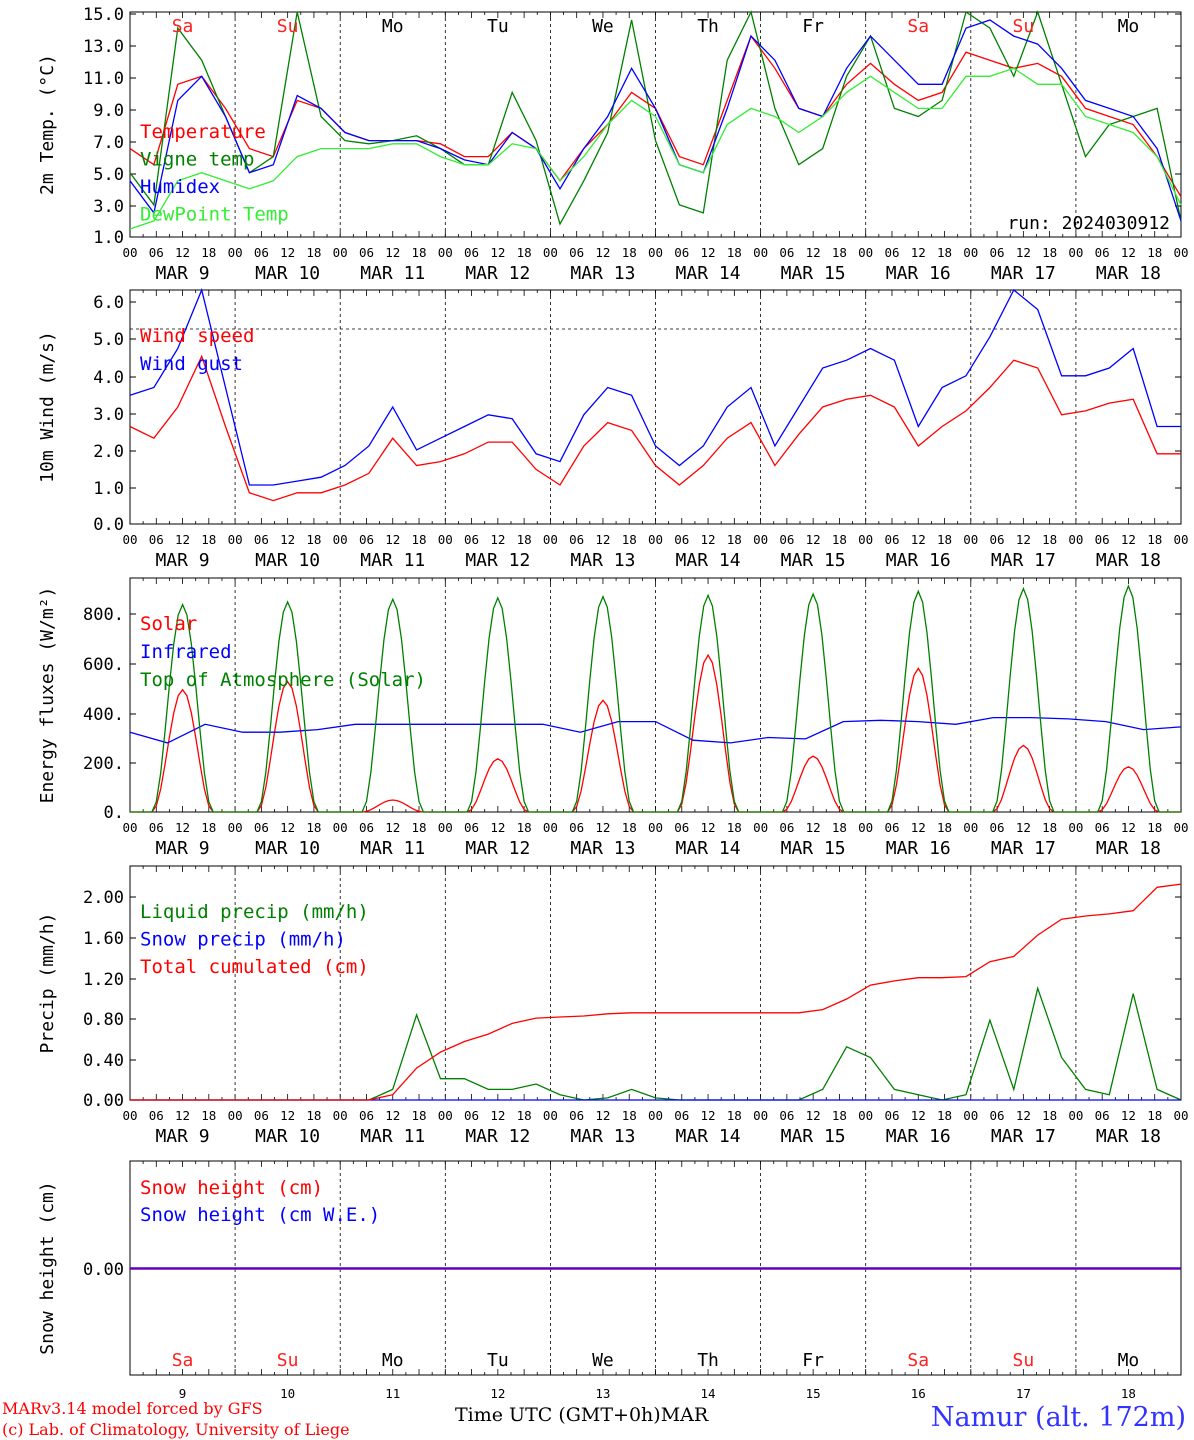 The height and width of the screenshot is (1440, 1194). What do you see at coordinates (108, 452) in the screenshot?
I see `y-tick-label: 2.0` at bounding box center [108, 452].